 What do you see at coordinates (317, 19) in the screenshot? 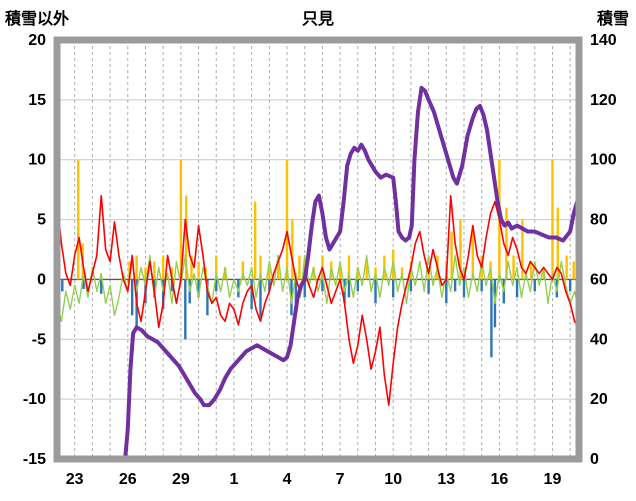
I see `chart-title: 只見` at bounding box center [317, 19].